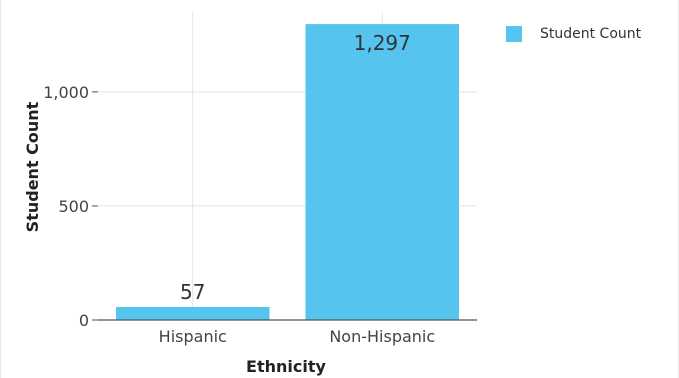  What do you see at coordinates (192, 292) in the screenshot?
I see `data-label: 57` at bounding box center [192, 292].